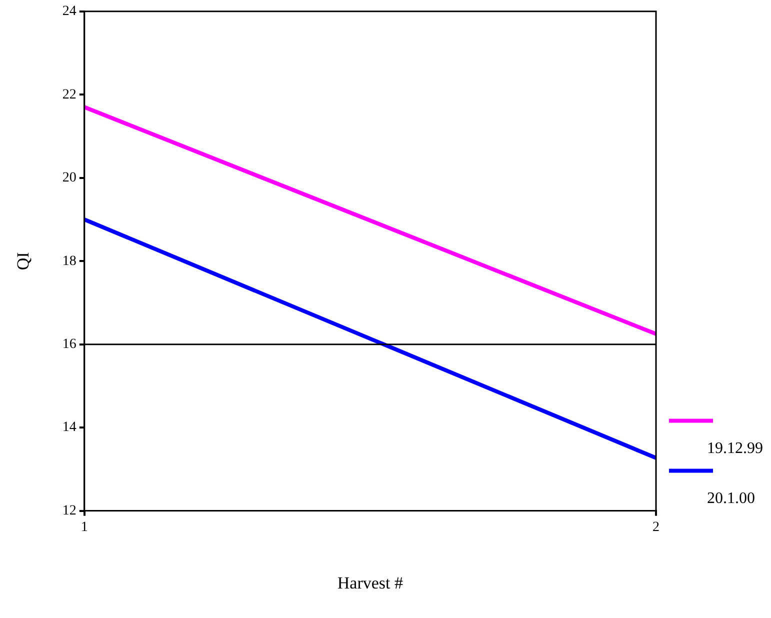 Image resolution: width=771 pixels, height=618 pixels. I want to click on x-axis-title: Harvest #, so click(370, 582).